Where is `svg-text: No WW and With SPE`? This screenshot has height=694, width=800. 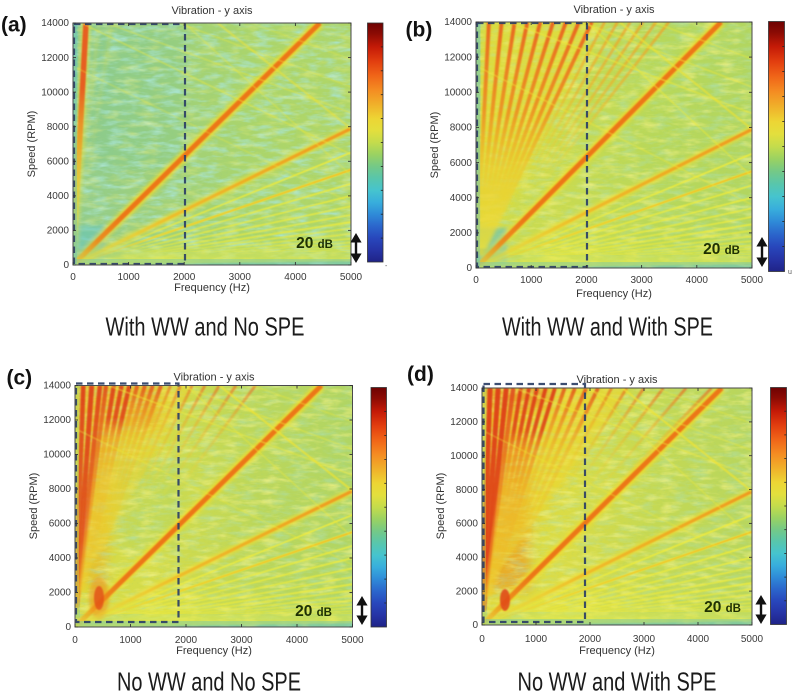
svg-text: No WW and With SPE is located at coordinates (617, 680).